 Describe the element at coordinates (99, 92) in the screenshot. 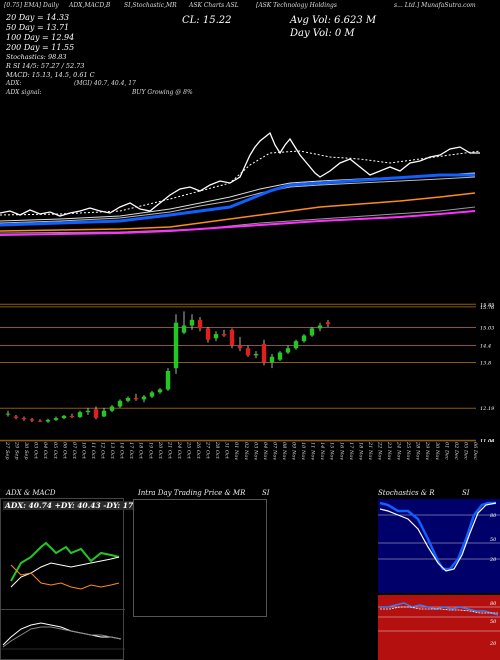

I see `adx-signal-line: ADX signal: BUY Growing @ 8%` at that location.